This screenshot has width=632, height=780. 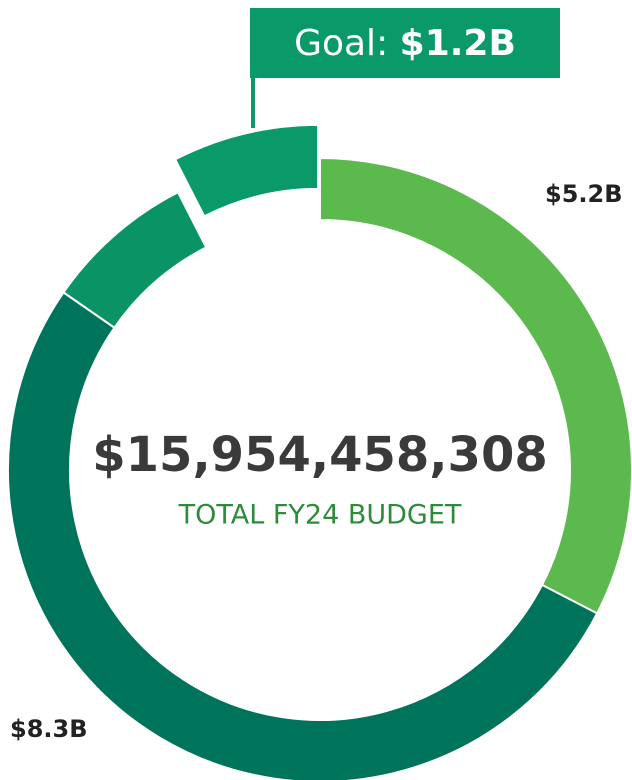 I want to click on goal-value: $1.2B, so click(x=458, y=43).